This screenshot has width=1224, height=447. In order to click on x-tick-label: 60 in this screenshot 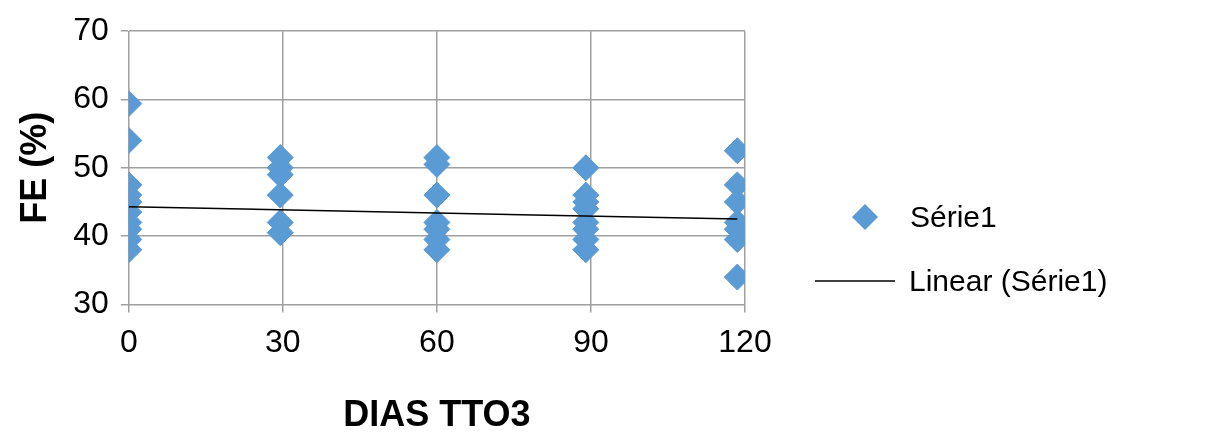, I will do `click(437, 341)`.